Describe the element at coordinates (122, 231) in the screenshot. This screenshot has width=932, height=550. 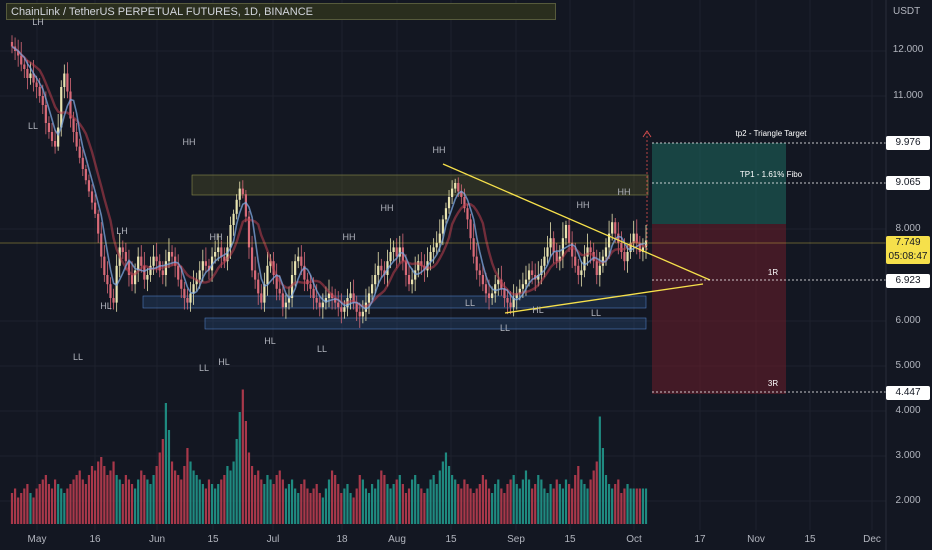
I see `swing-label: LH` at that location.